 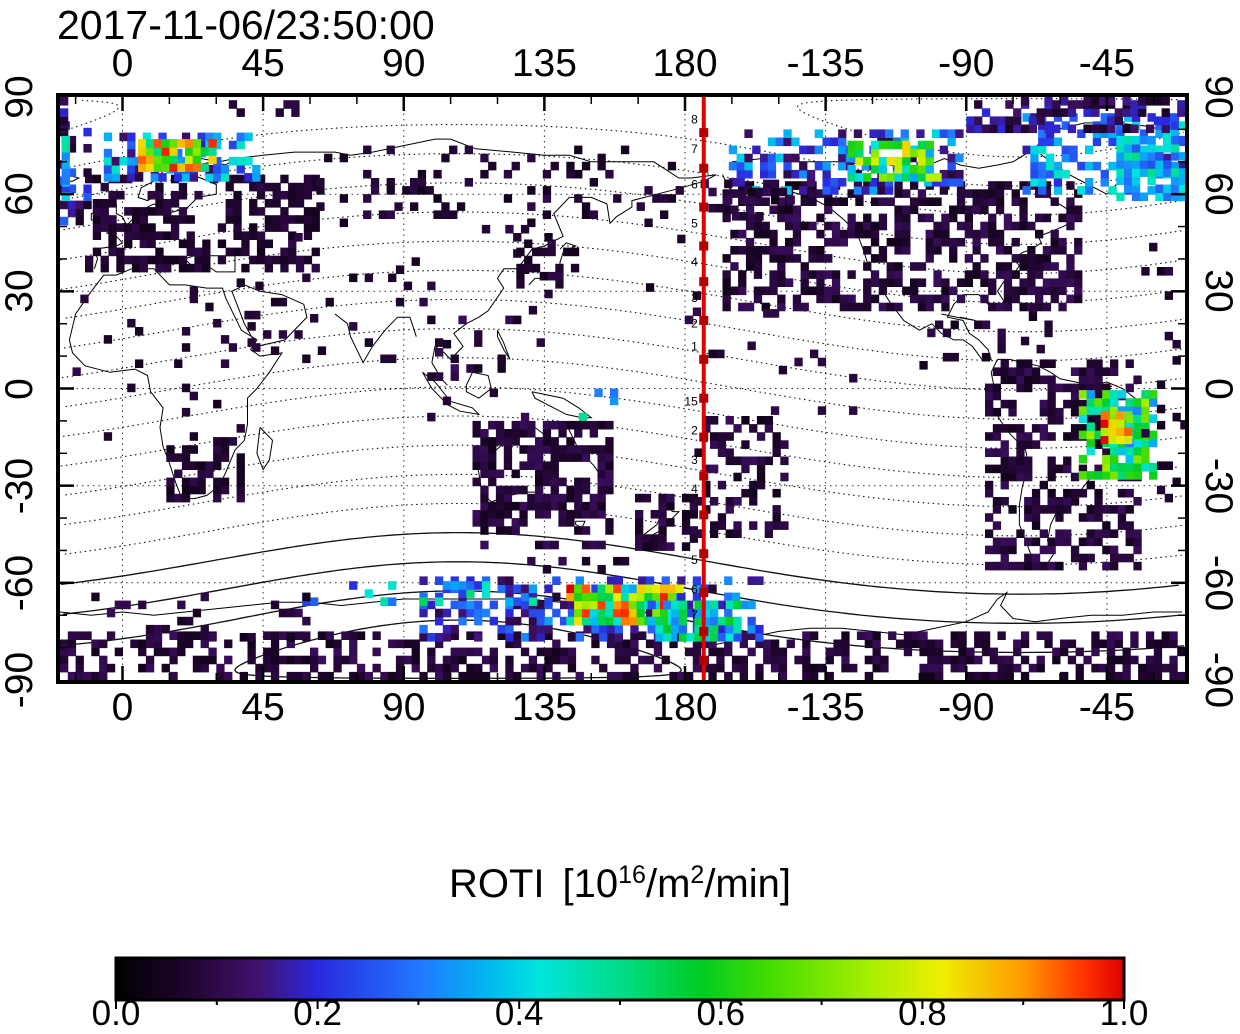 What do you see at coordinates (540, 243) in the screenshot?
I see `magnetic-latitude-contour` at bounding box center [540, 243].